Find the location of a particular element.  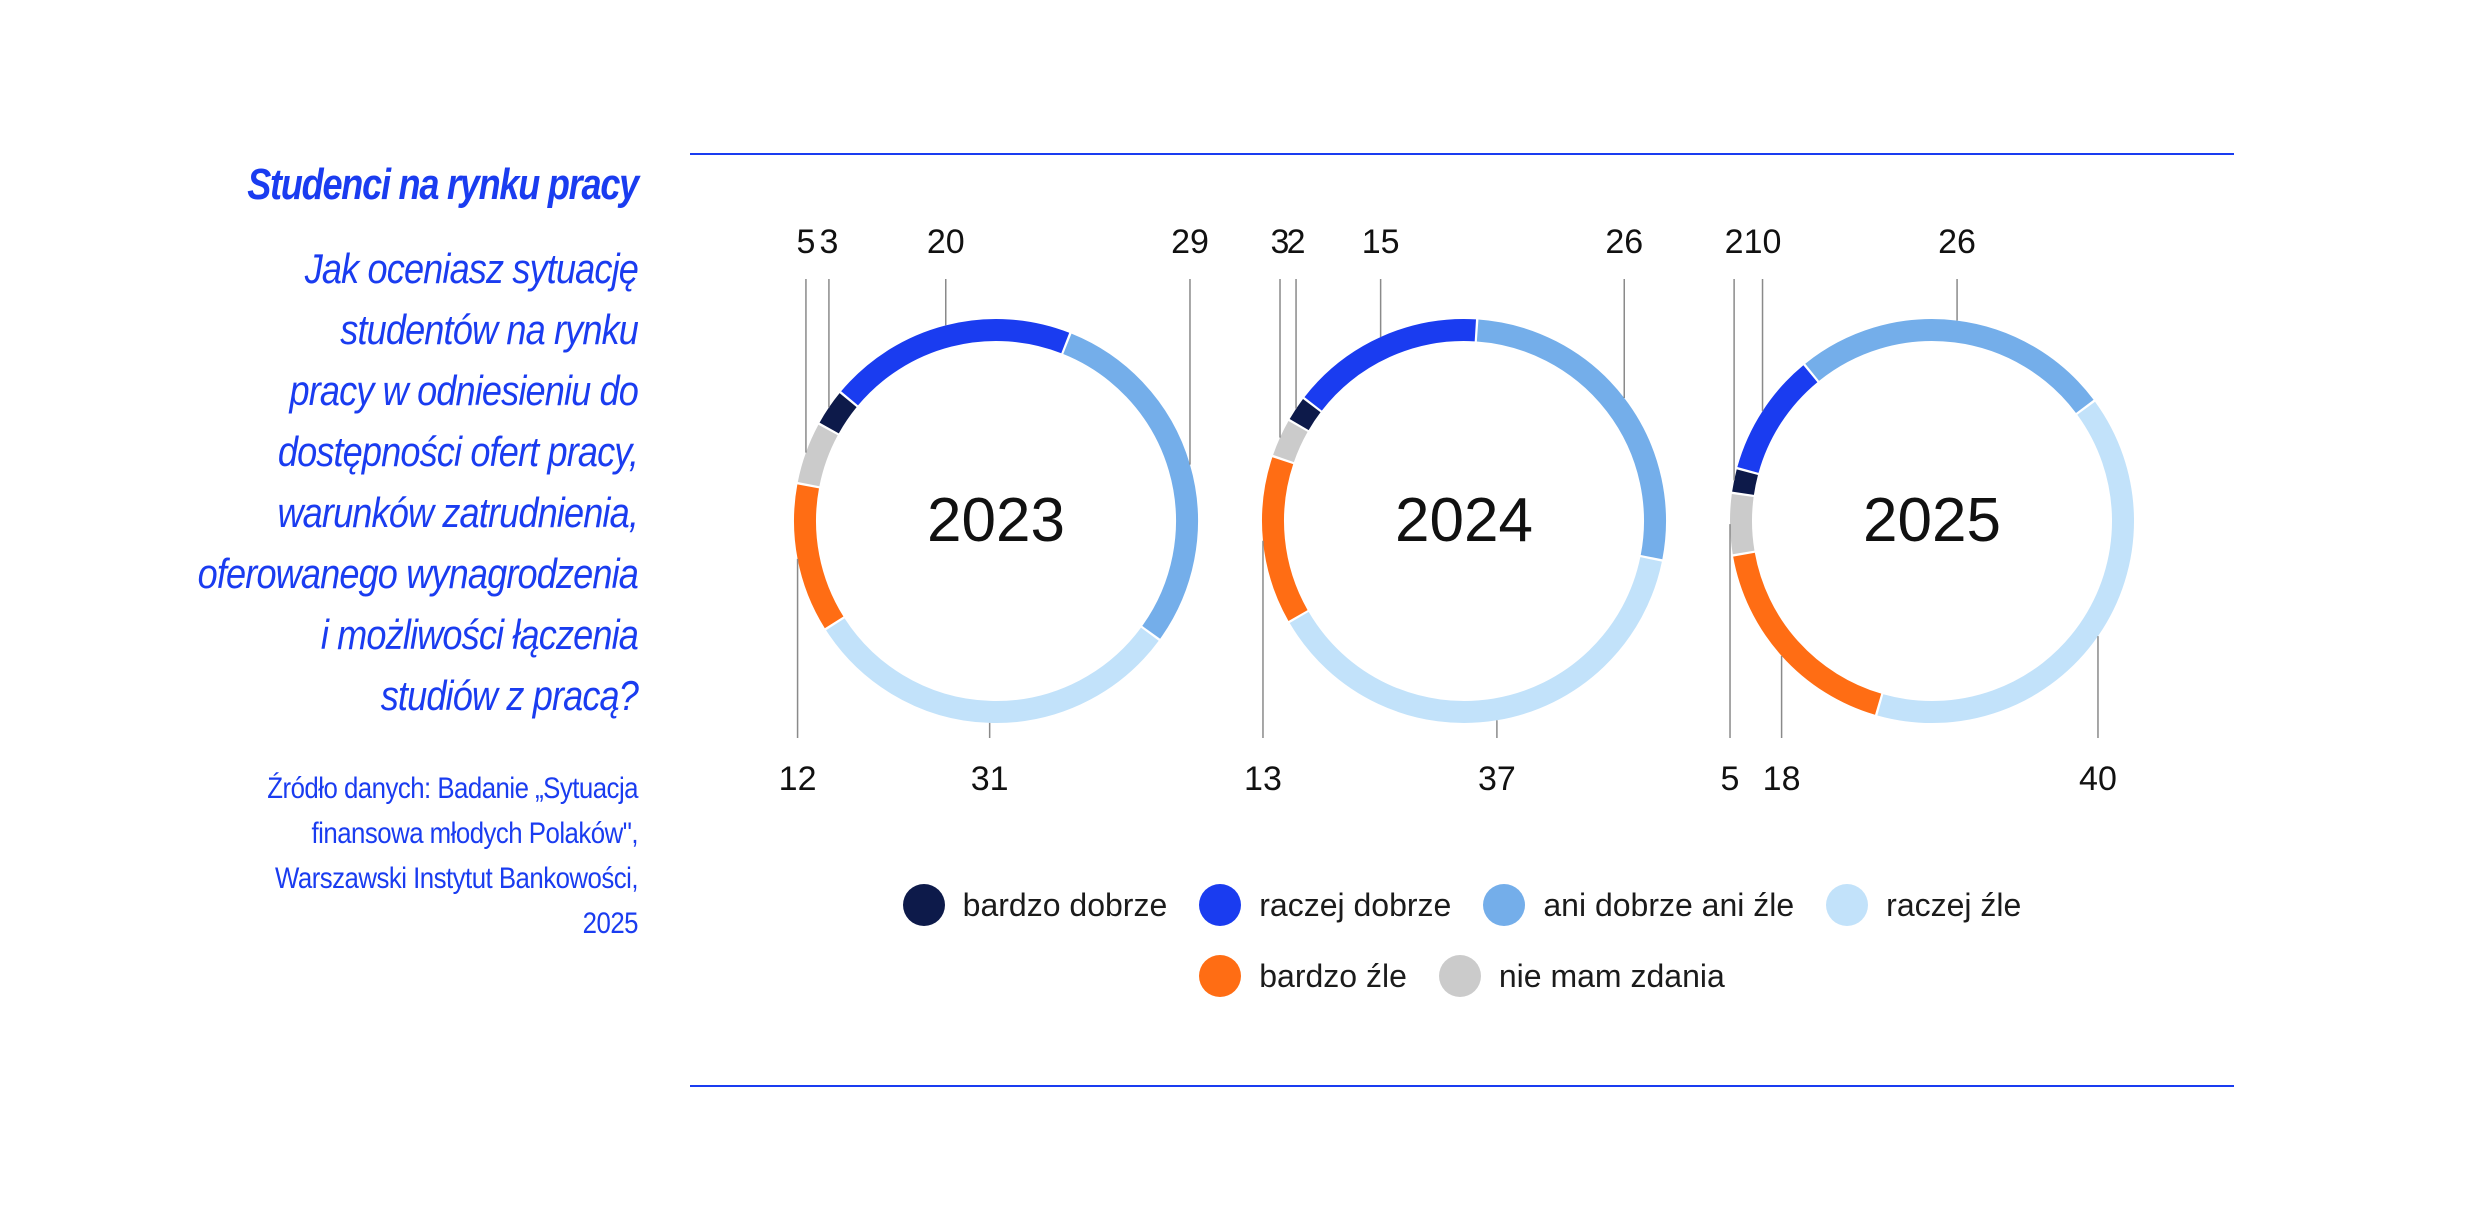

question-line: studentów na rynku is located at coordinates (489, 329).